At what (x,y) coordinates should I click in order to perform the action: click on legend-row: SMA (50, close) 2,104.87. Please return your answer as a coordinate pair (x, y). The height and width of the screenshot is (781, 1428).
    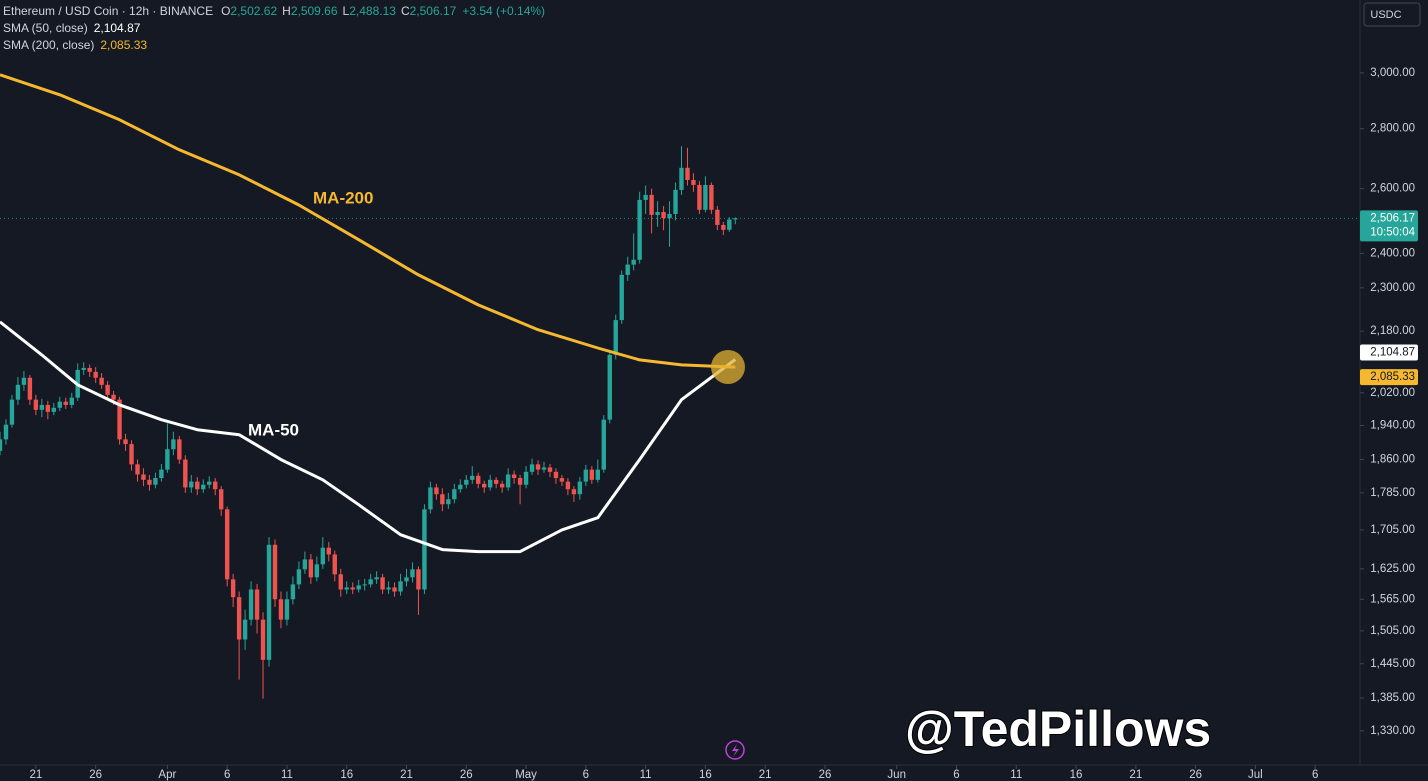
    Looking at the image, I should click on (72, 28).